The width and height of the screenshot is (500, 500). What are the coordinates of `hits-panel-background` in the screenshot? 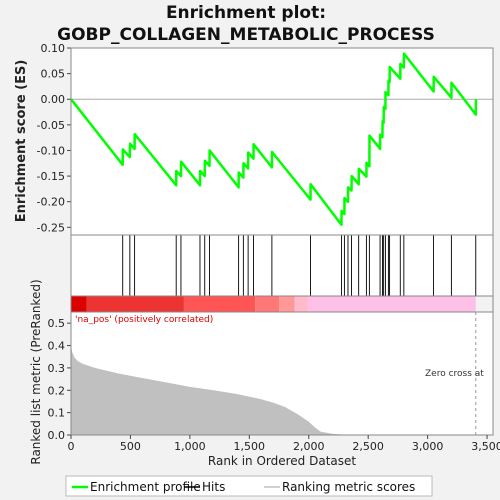 It's located at (282, 265).